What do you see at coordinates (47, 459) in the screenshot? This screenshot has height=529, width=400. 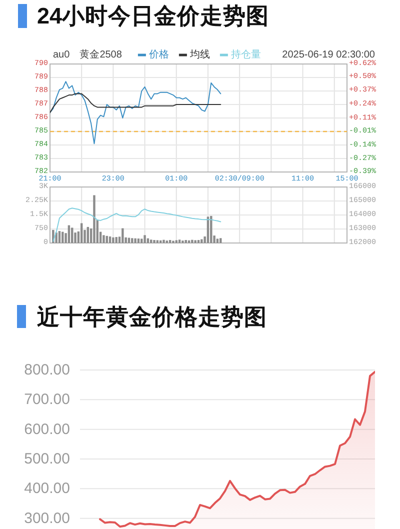 I see `y-tick-label: 500.00` at bounding box center [47, 459].